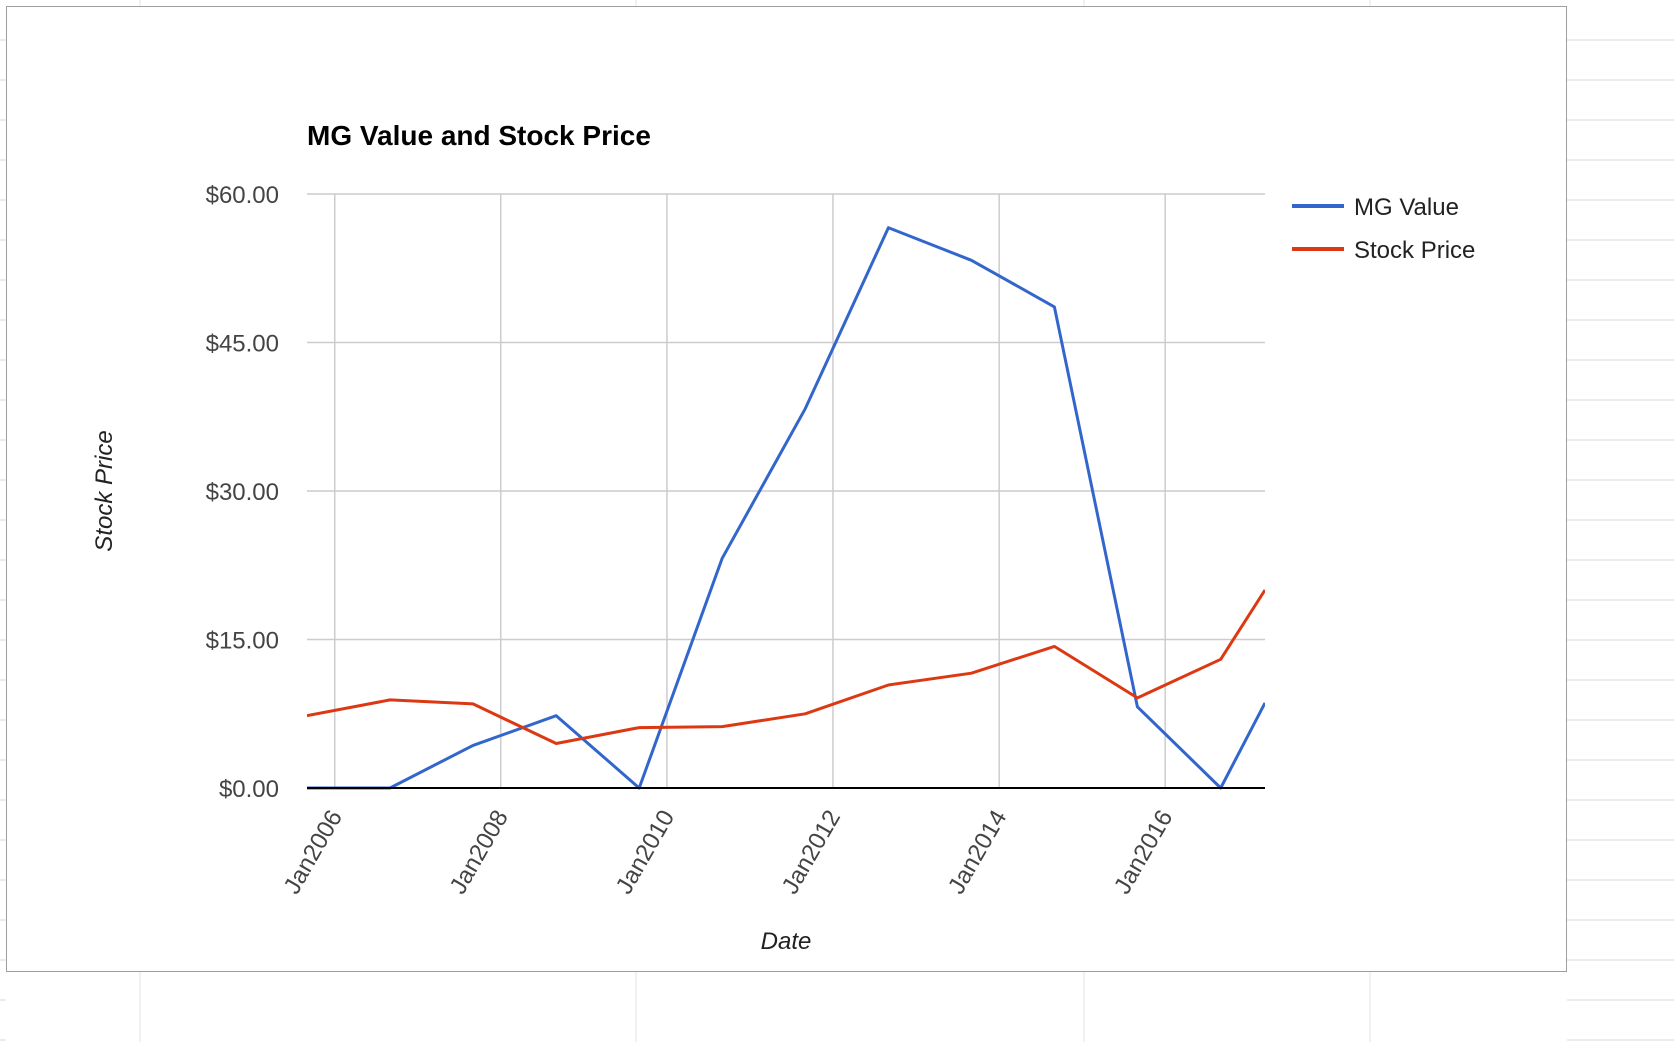  What do you see at coordinates (1143, 852) in the screenshot?
I see `x-tick-label: Jan2016` at bounding box center [1143, 852].